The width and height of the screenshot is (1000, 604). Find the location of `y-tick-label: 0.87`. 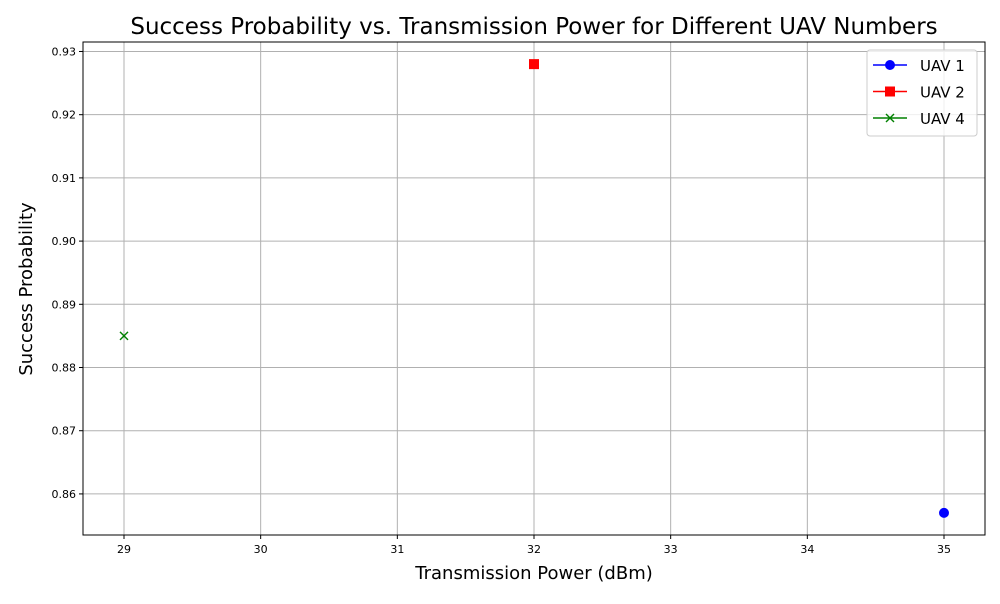

y-tick-label: 0.87 is located at coordinates (64, 431).